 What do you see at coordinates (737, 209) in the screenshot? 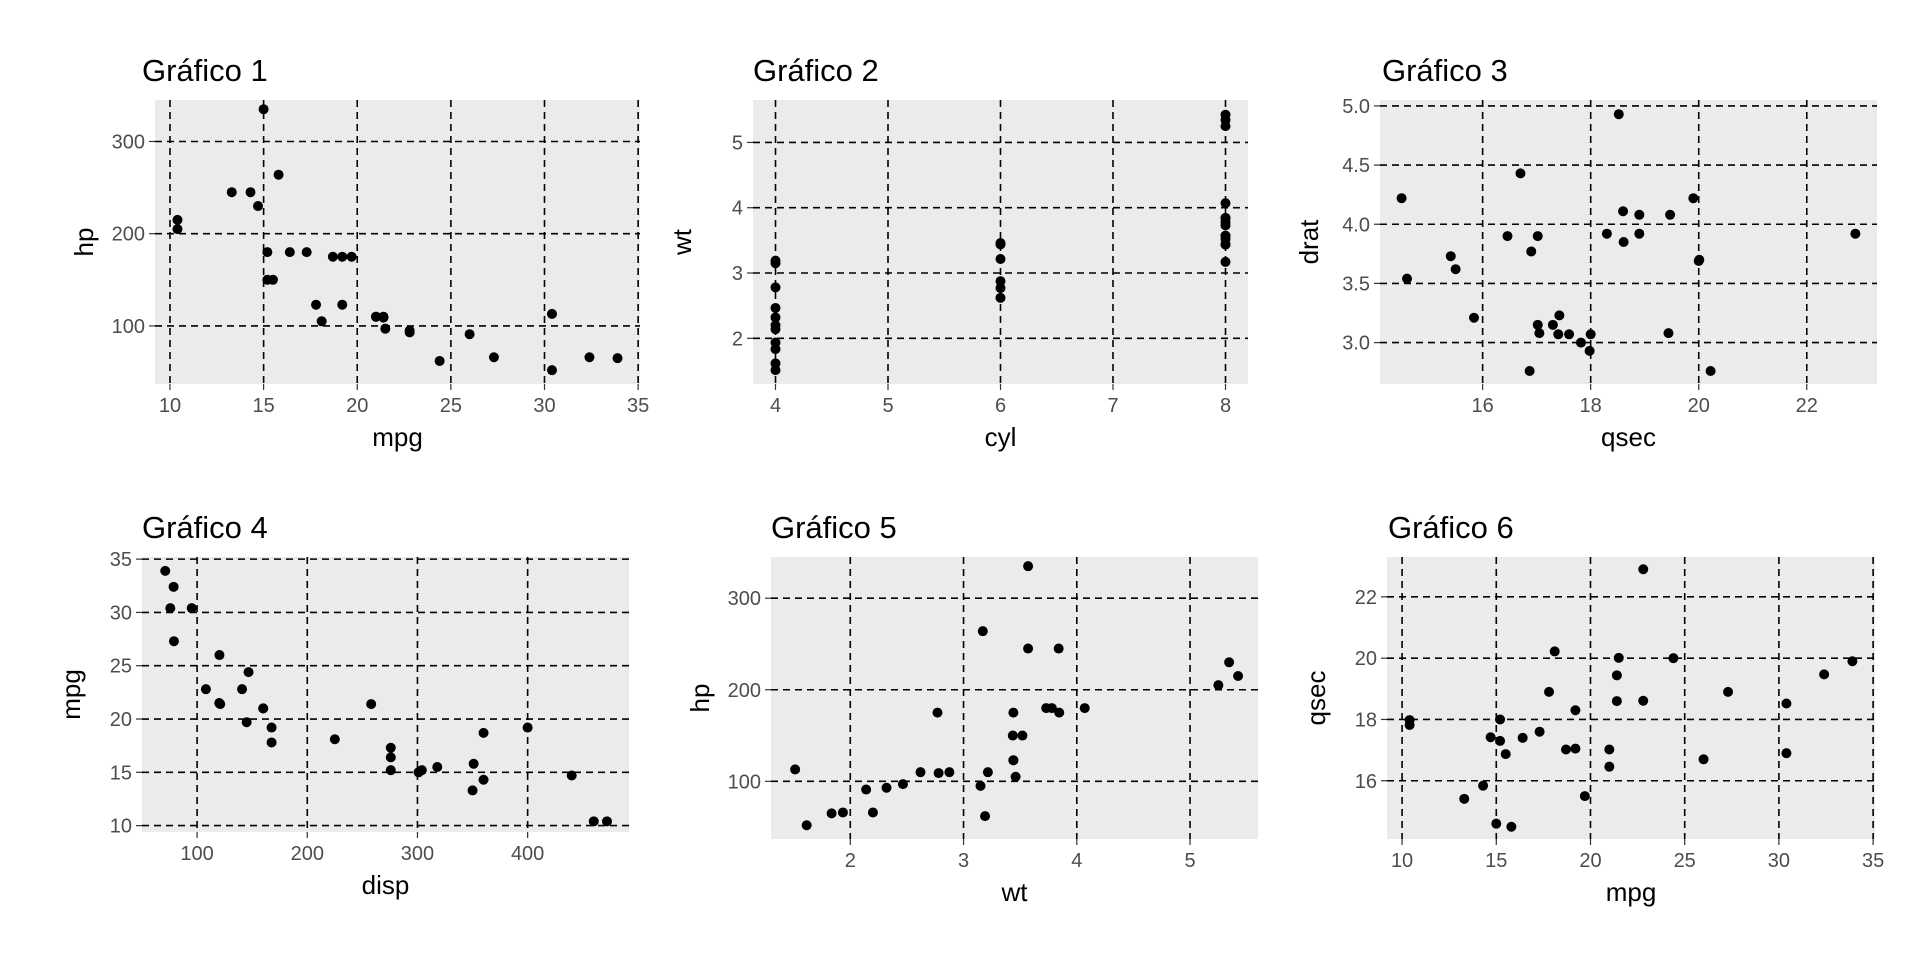
I see `y-tick-label: 4` at bounding box center [737, 209].